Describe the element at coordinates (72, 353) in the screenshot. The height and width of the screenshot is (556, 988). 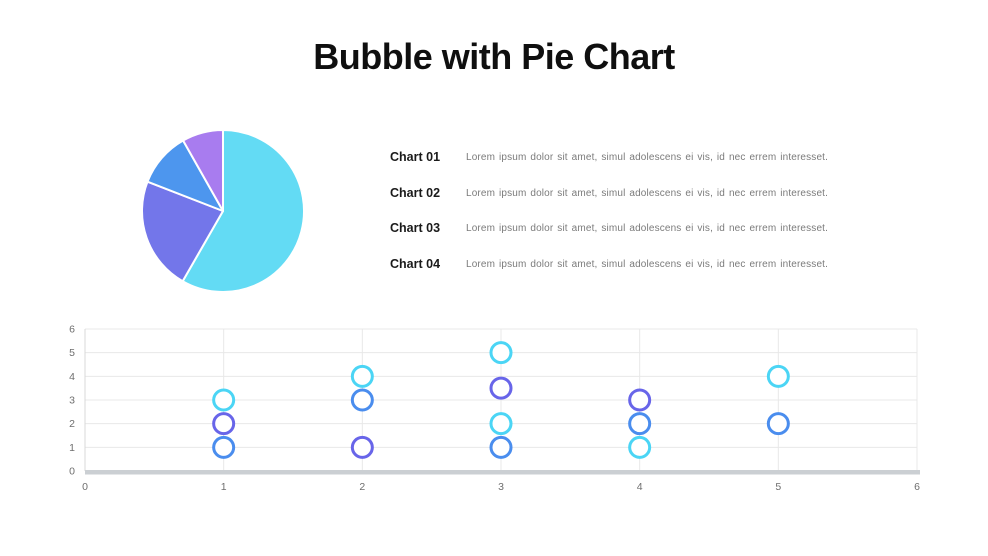
I see `y-tick-label: 5` at that location.